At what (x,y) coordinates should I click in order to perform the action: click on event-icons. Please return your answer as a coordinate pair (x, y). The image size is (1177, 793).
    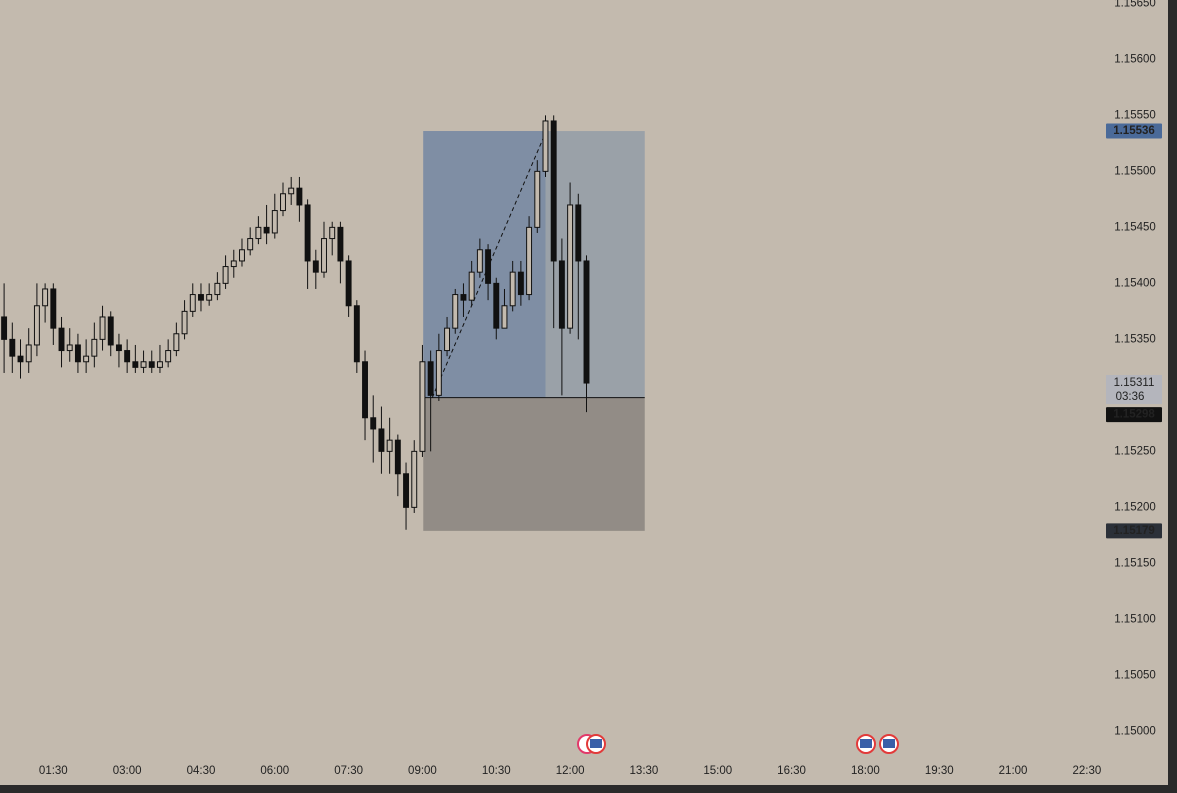
    Looking at the image, I should click on (738, 744).